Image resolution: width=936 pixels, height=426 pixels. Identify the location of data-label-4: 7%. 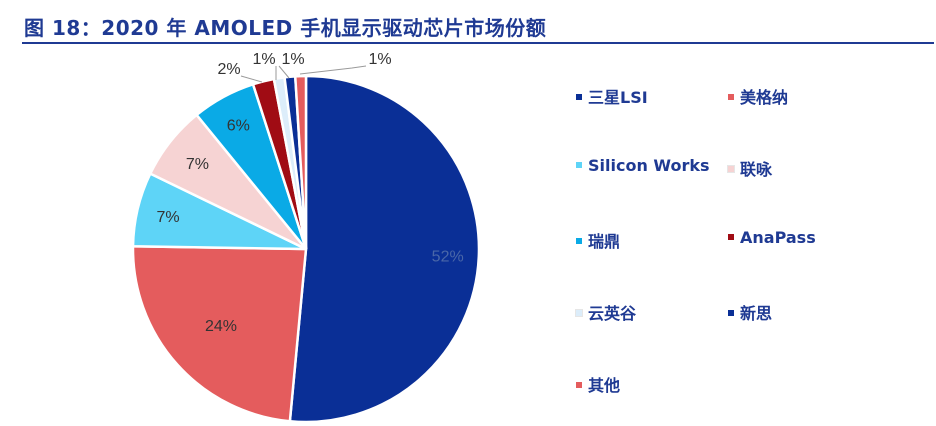
(197, 164).